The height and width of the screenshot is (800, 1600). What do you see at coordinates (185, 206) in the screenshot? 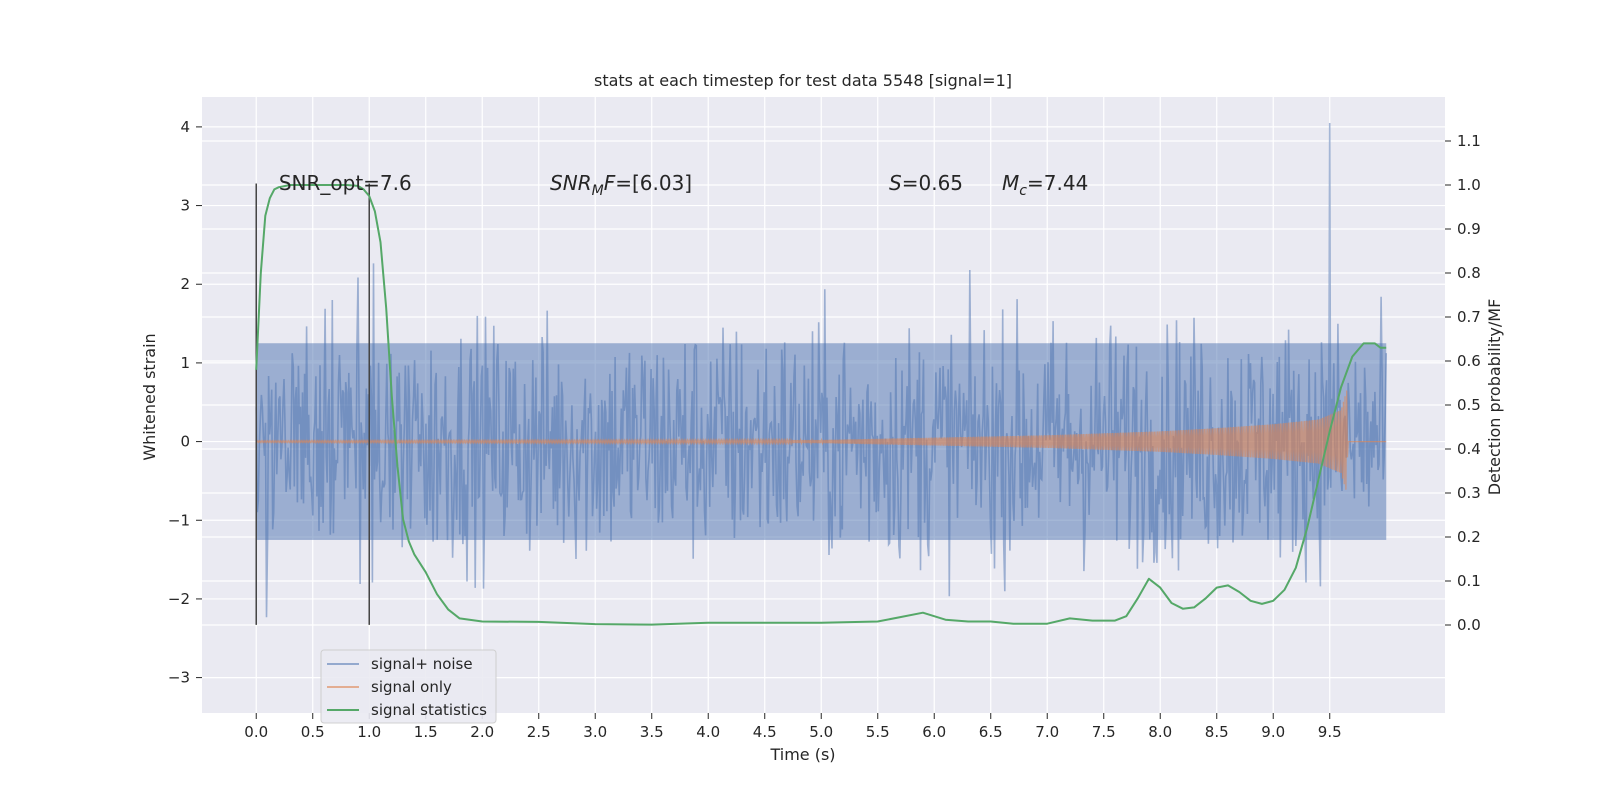
I see `y-tick-label: 3` at bounding box center [185, 206].